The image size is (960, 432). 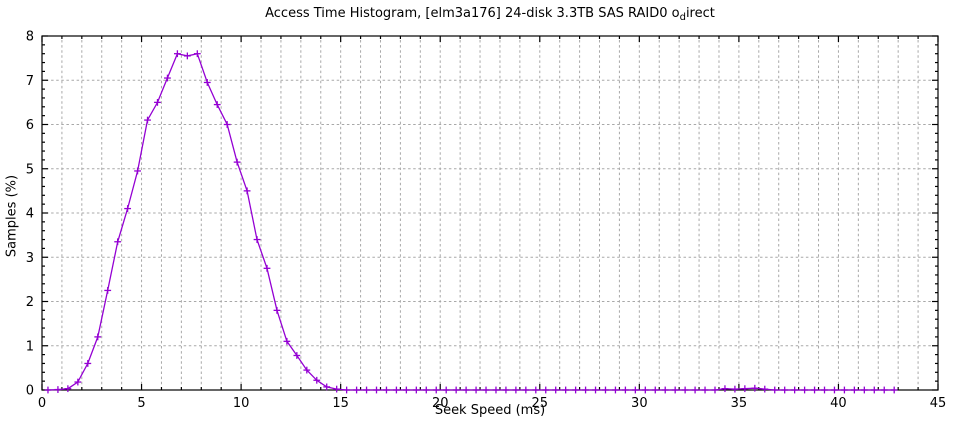 I want to click on tick-label: 30, so click(x=639, y=403).